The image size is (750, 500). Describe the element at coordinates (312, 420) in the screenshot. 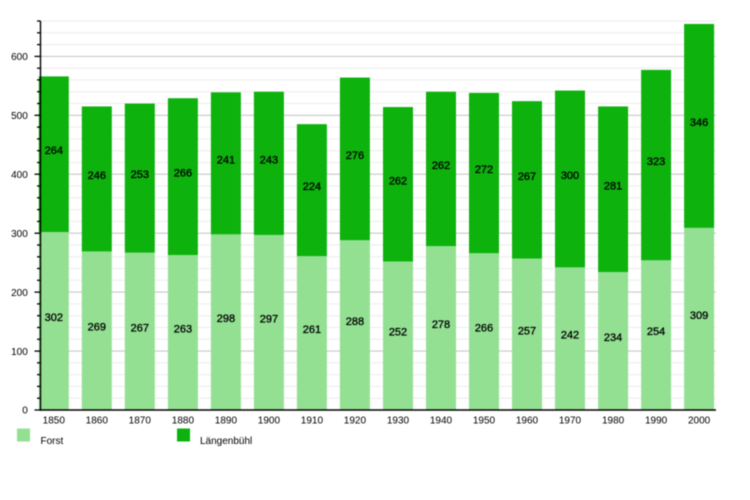

I see `svg-text: 1910` at that location.